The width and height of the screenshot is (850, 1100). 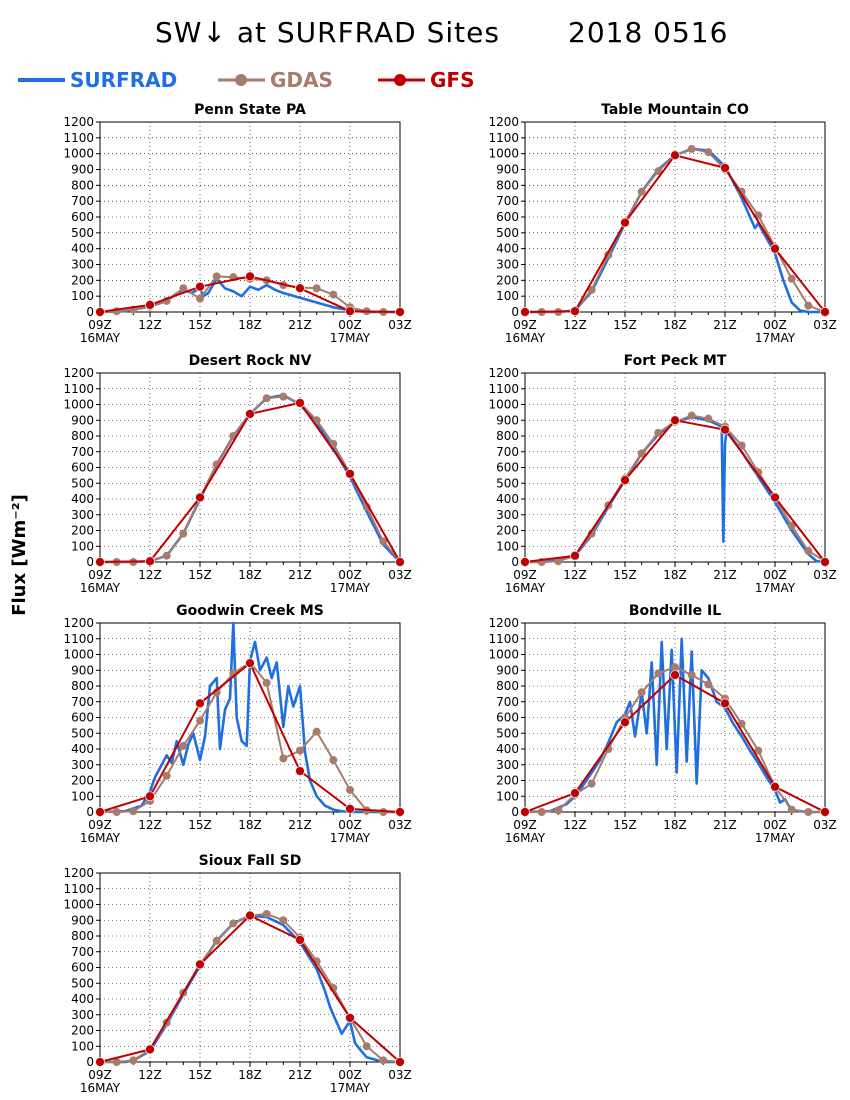 What do you see at coordinates (400, 80) in the screenshot?
I see `legend-marker-gfs` at bounding box center [400, 80].